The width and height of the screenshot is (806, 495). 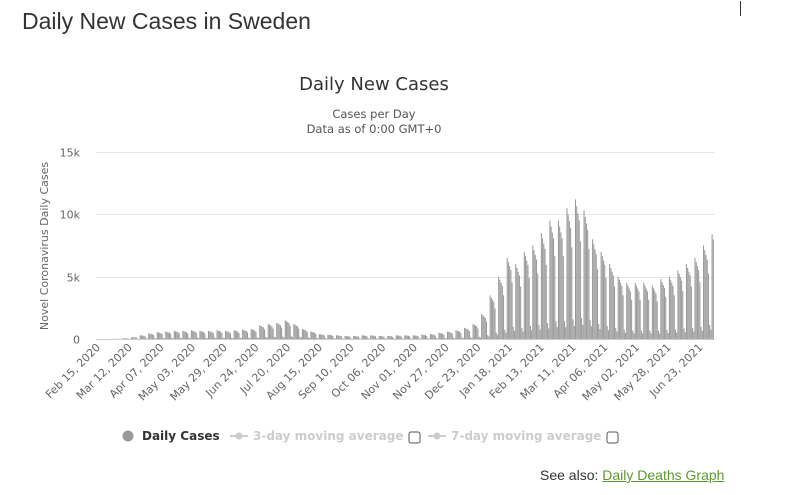 What do you see at coordinates (612, 437) in the screenshot?
I see `checkbox-7day-average` at bounding box center [612, 437].